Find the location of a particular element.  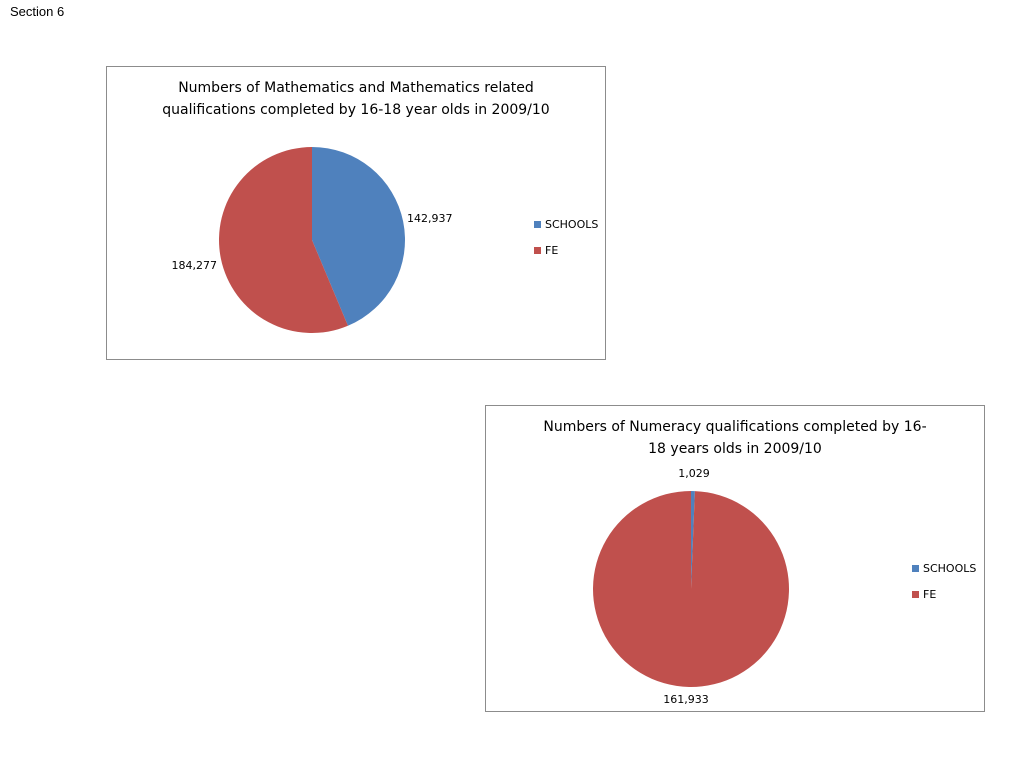

data-label-schools: 142,937 is located at coordinates (430, 218).